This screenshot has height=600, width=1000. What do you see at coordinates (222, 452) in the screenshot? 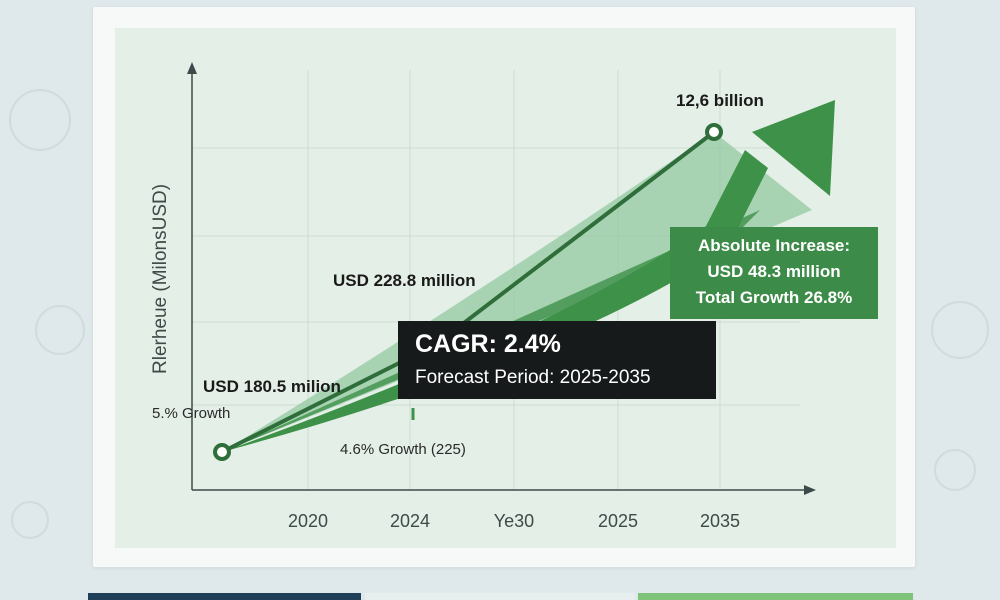
I see `data-point-start` at bounding box center [222, 452].